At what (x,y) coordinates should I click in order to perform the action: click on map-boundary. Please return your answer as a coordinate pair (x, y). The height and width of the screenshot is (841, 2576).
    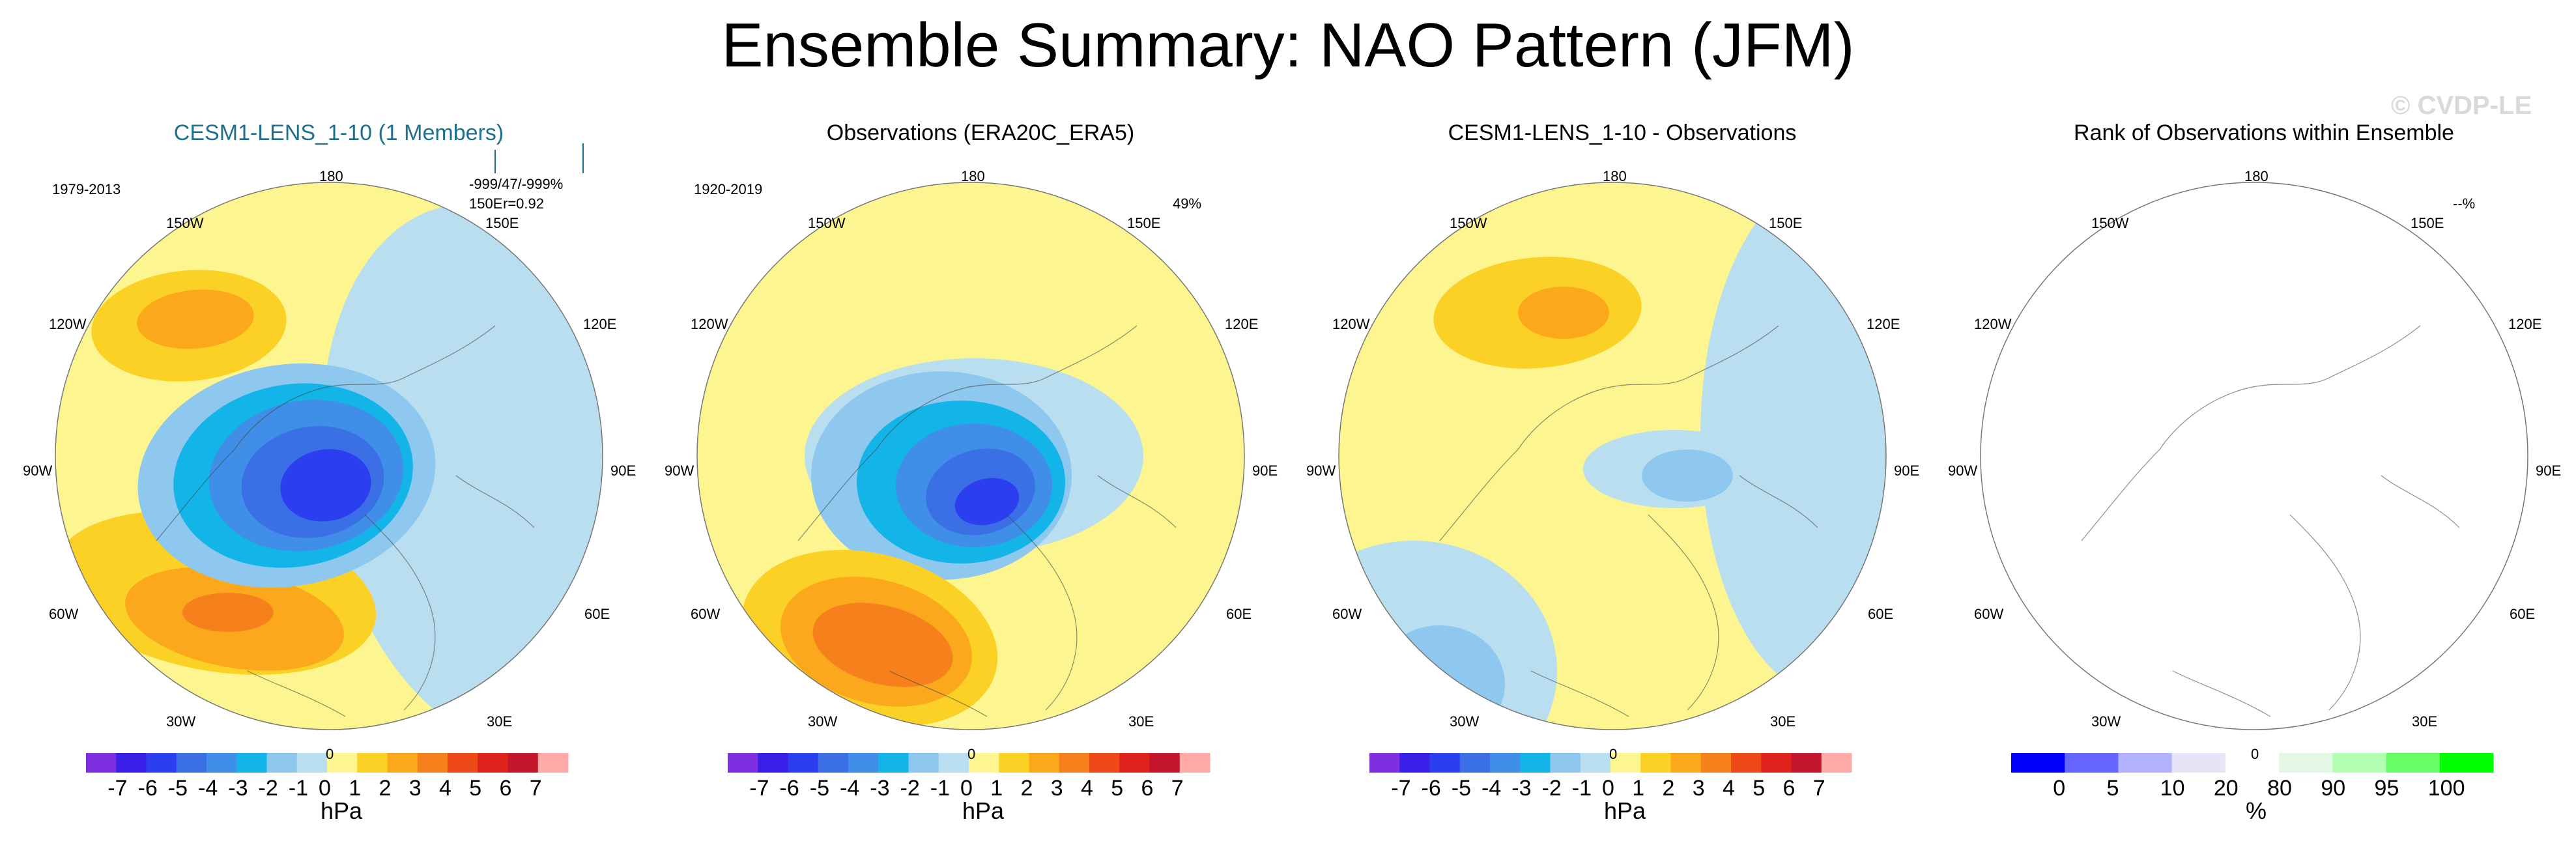
    Looking at the image, I should click on (329, 456).